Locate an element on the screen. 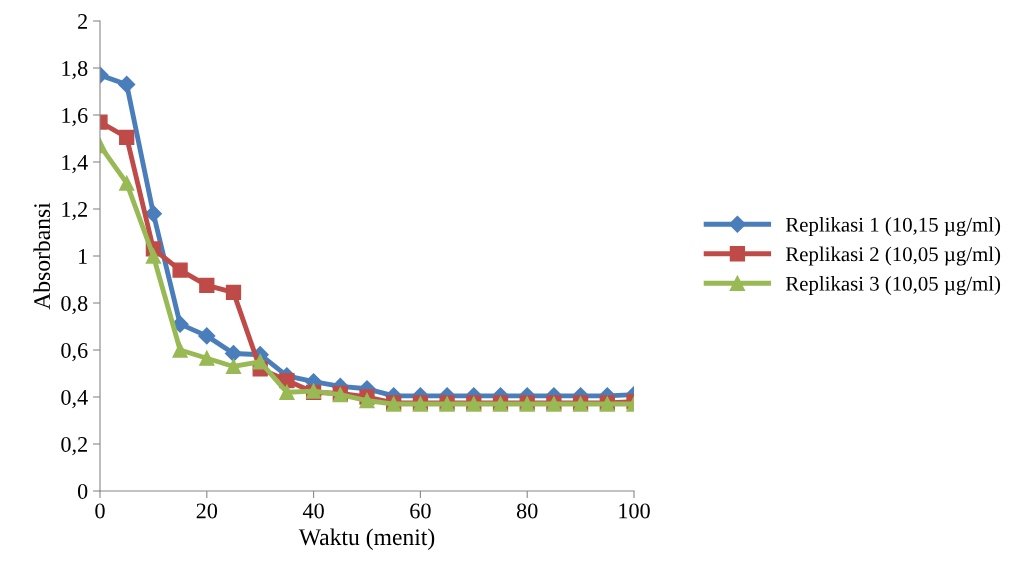  legend-label: Replikasi 1 (10,15 µg/ml) is located at coordinates (893, 227).